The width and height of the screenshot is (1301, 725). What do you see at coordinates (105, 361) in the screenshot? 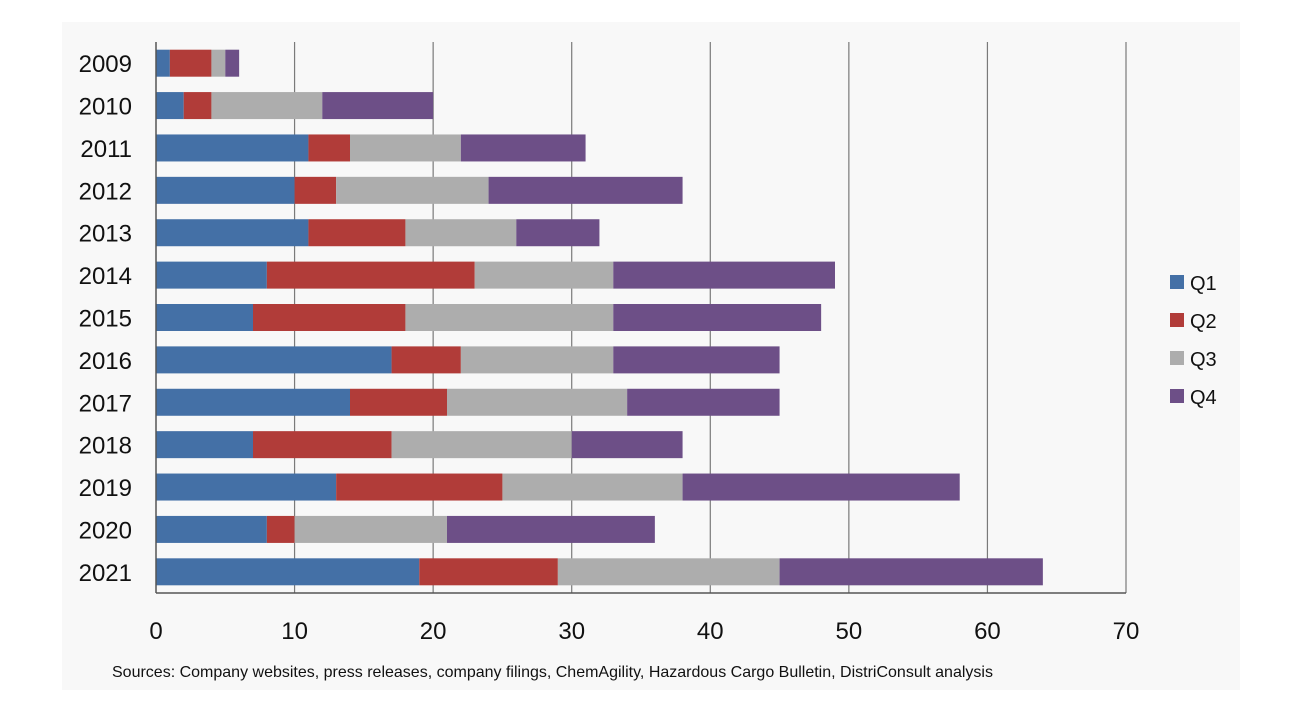
I see `y-tick-label: 2016` at bounding box center [105, 361].